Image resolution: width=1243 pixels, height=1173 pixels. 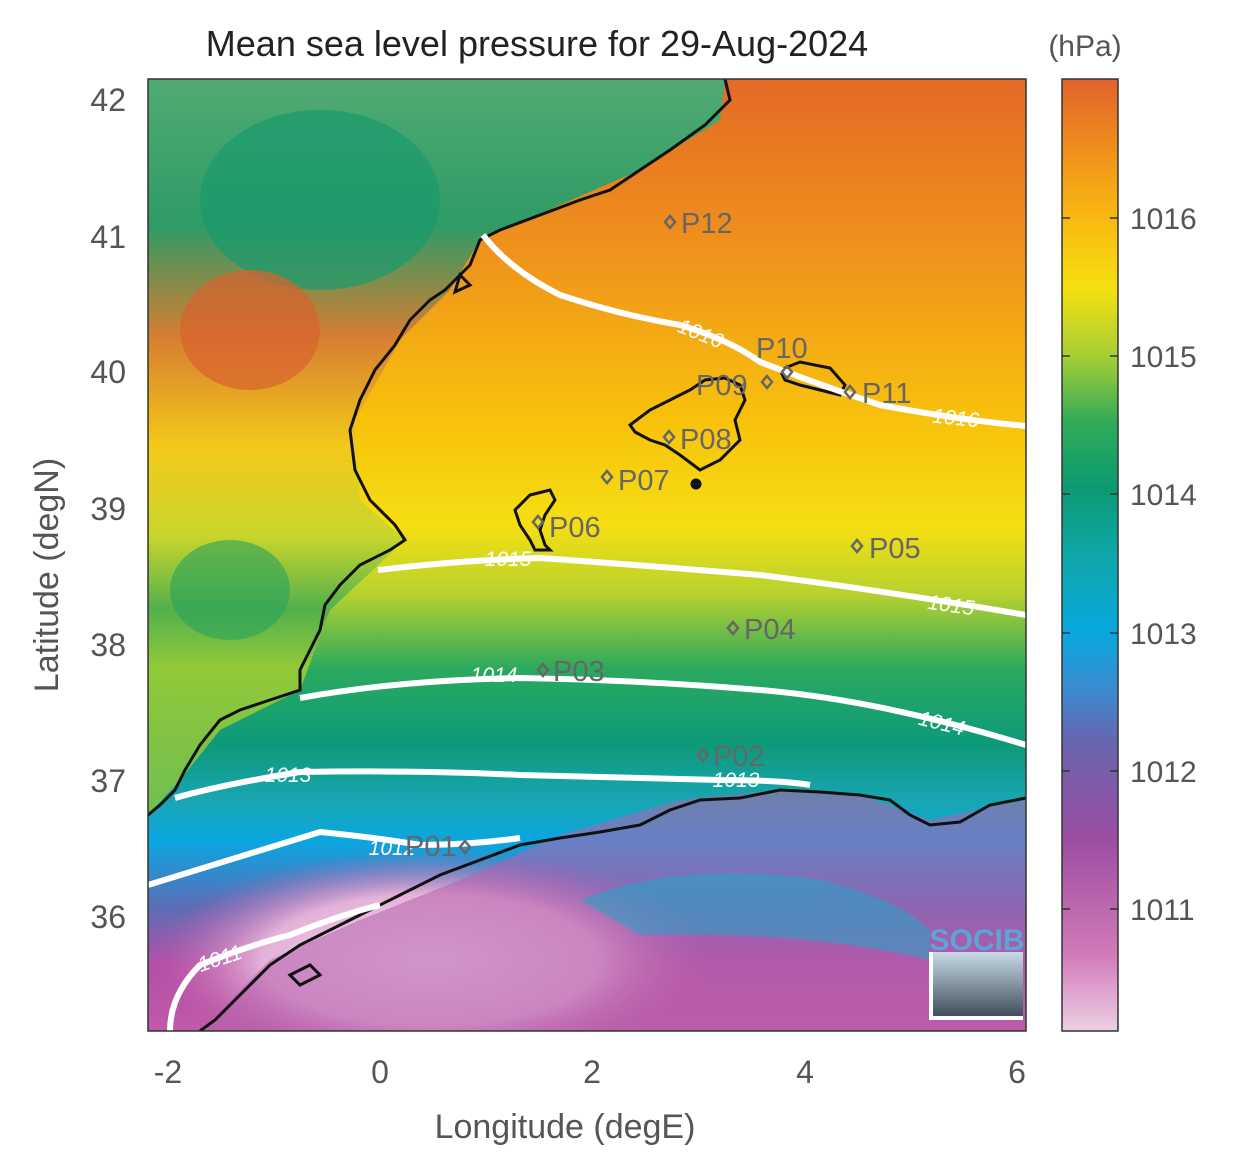 What do you see at coordinates (1163, 495) in the screenshot?
I see `colorbar-tick-label: 1014` at bounding box center [1163, 495].